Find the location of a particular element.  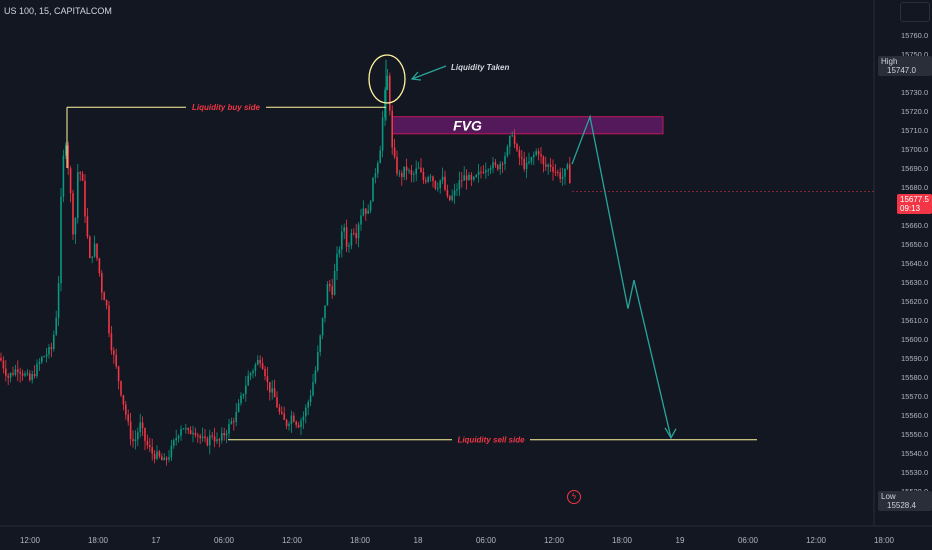

price-tick-label: 15560.0 is located at coordinates (914, 415).